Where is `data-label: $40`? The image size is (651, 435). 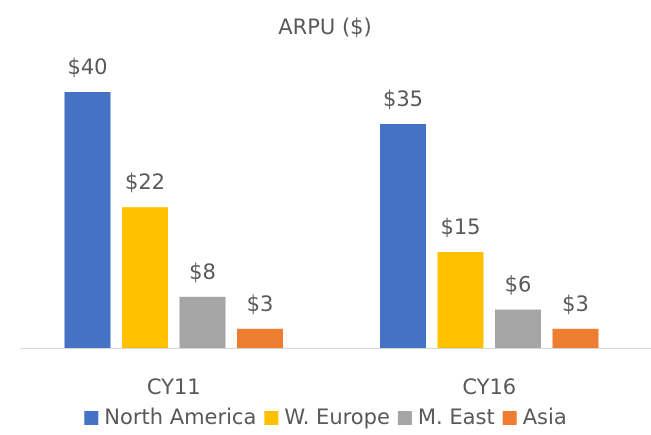
data-label: $40 is located at coordinates (87, 67).